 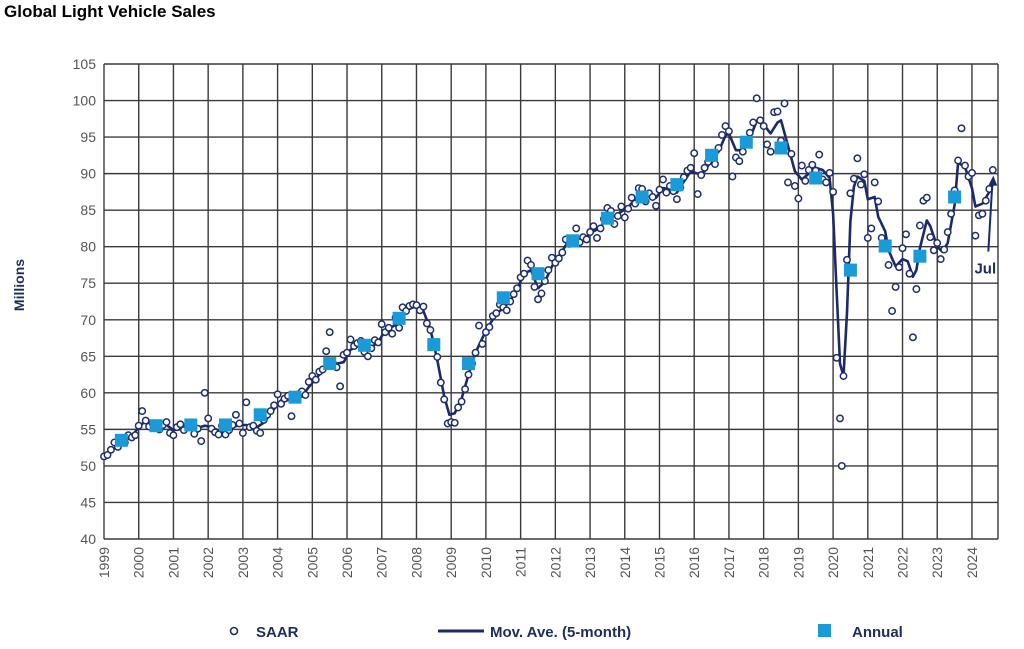 I want to click on x-tick-label: 2012, so click(x=555, y=562).